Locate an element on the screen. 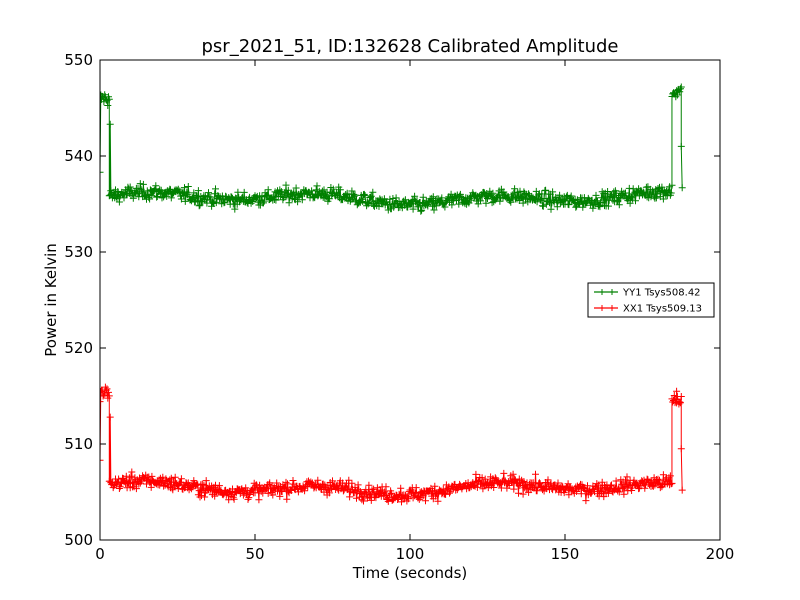  x-tick-label: 150 is located at coordinates (565, 554).